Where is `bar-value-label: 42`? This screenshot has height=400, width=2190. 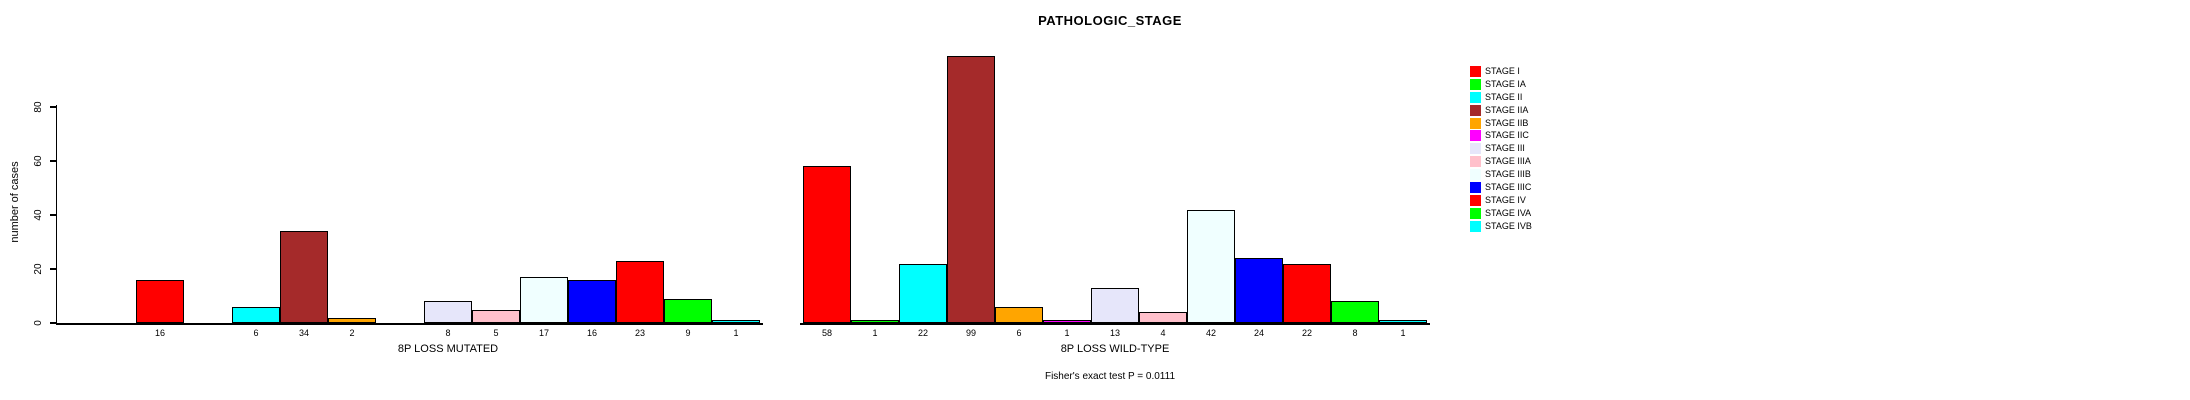
bar-value-label: 42 is located at coordinates (1210, 333).